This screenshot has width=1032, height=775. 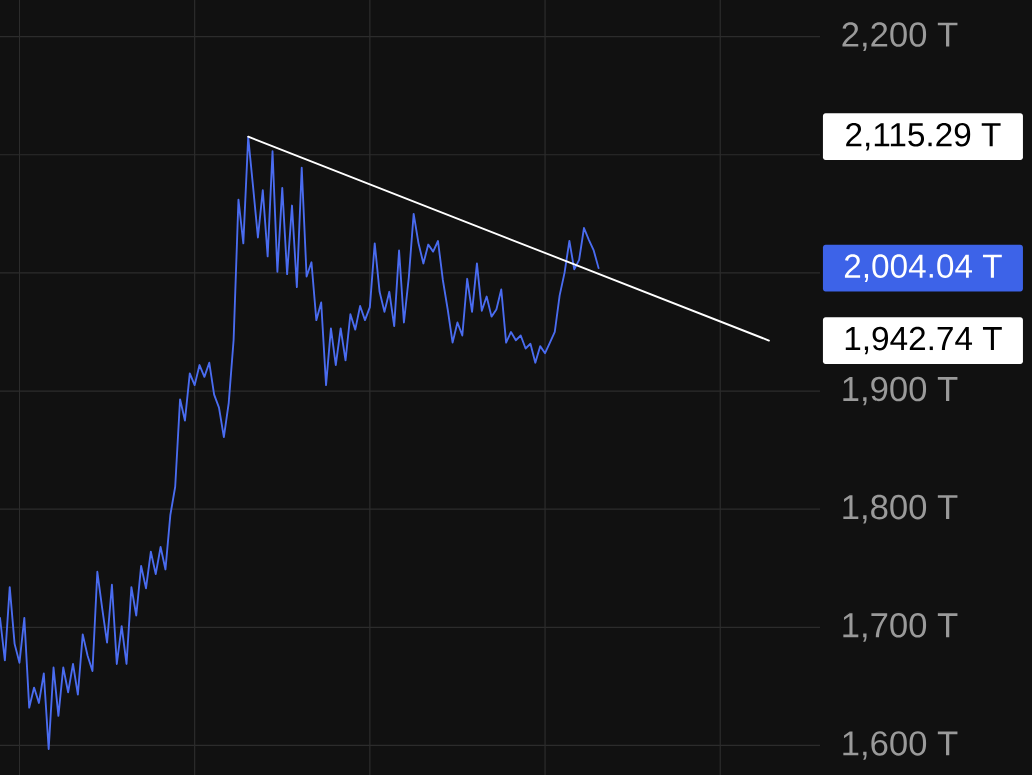 I want to click on y-tick-label: 1,600 T, so click(x=900, y=745).